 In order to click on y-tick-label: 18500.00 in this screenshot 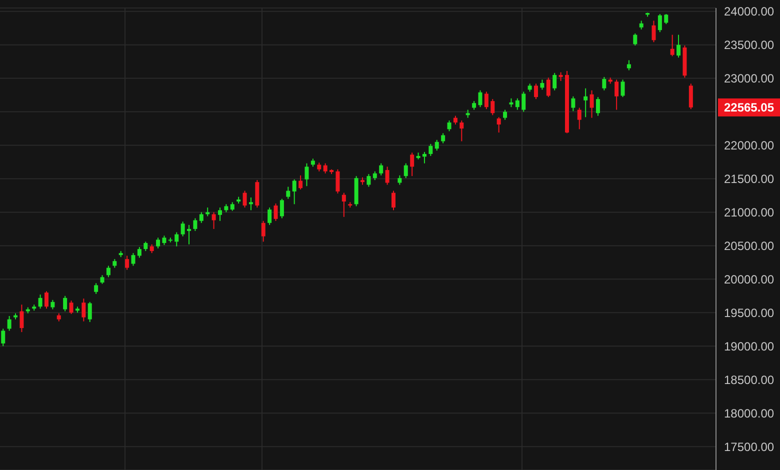, I will do `click(749, 379)`.